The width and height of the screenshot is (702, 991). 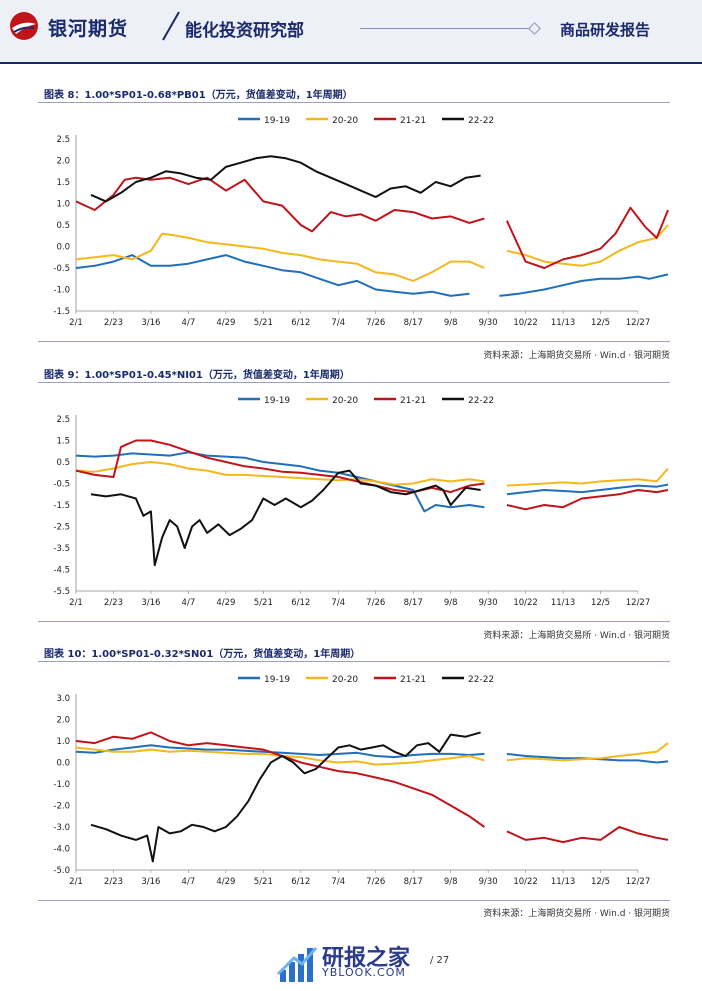 I want to click on legend-label: 22-22, so click(x=481, y=680).